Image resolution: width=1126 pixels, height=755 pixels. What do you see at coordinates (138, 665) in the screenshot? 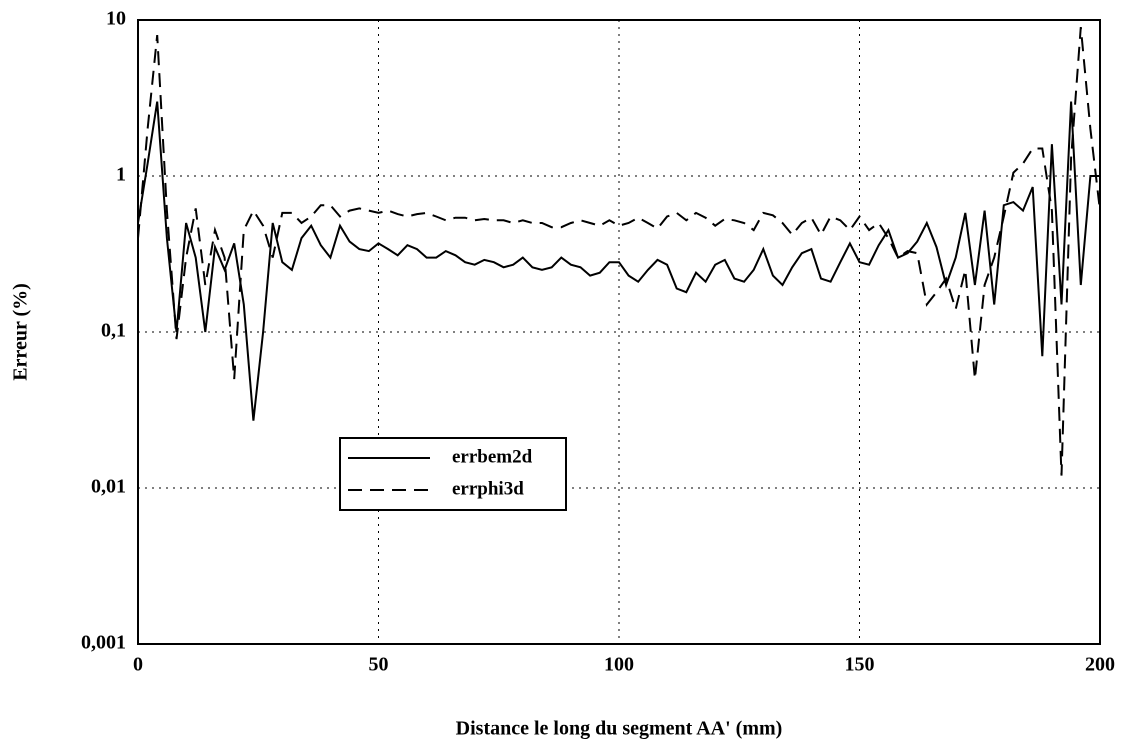
I see `x-tick-label: 0` at bounding box center [138, 665].